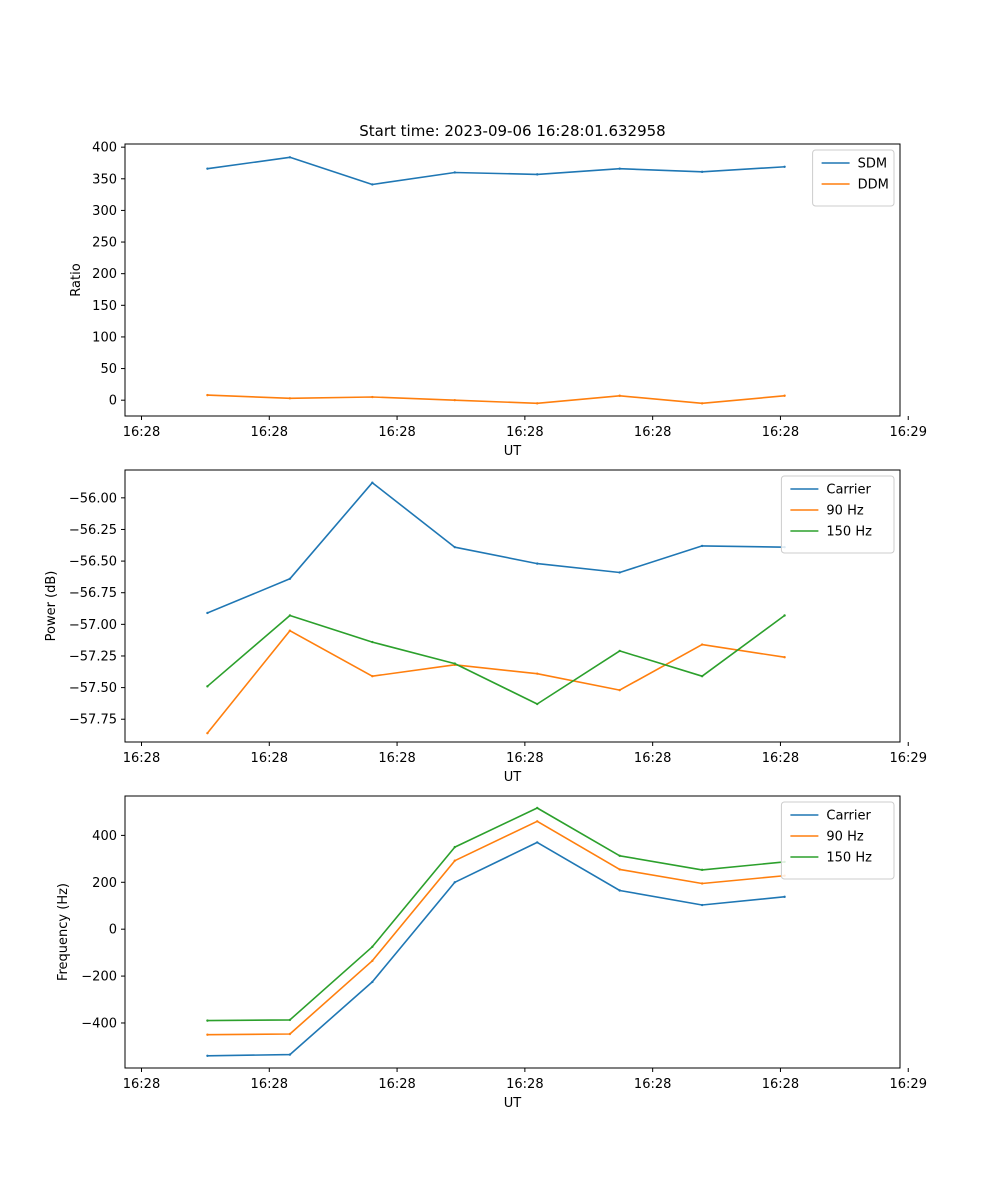  What do you see at coordinates (63, 932) in the screenshot?
I see `y-axis-label: Frequency (Hz)` at bounding box center [63, 932].